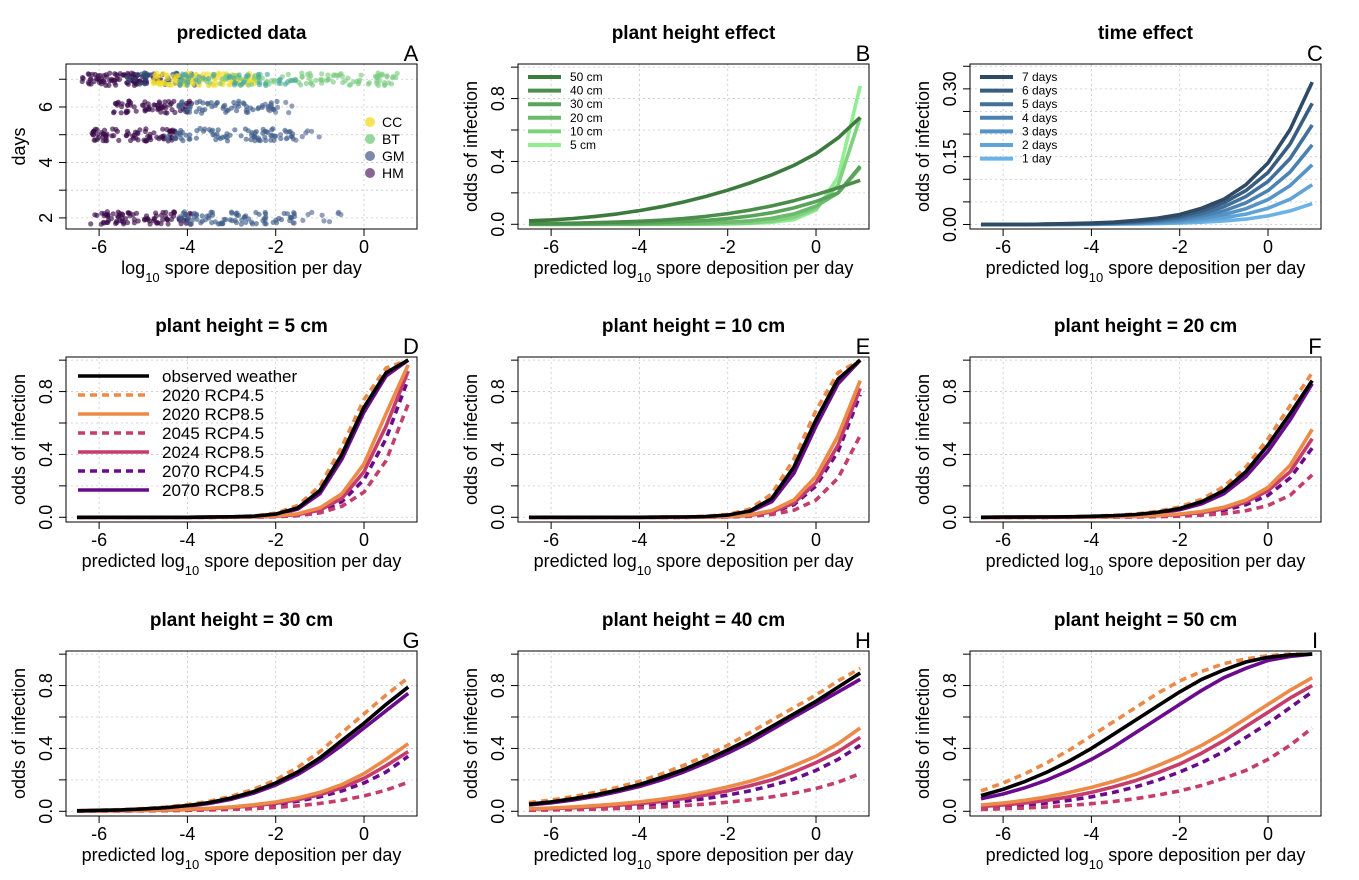  What do you see at coordinates (229, 376) in the screenshot?
I see `legend-label: observed weather` at bounding box center [229, 376].